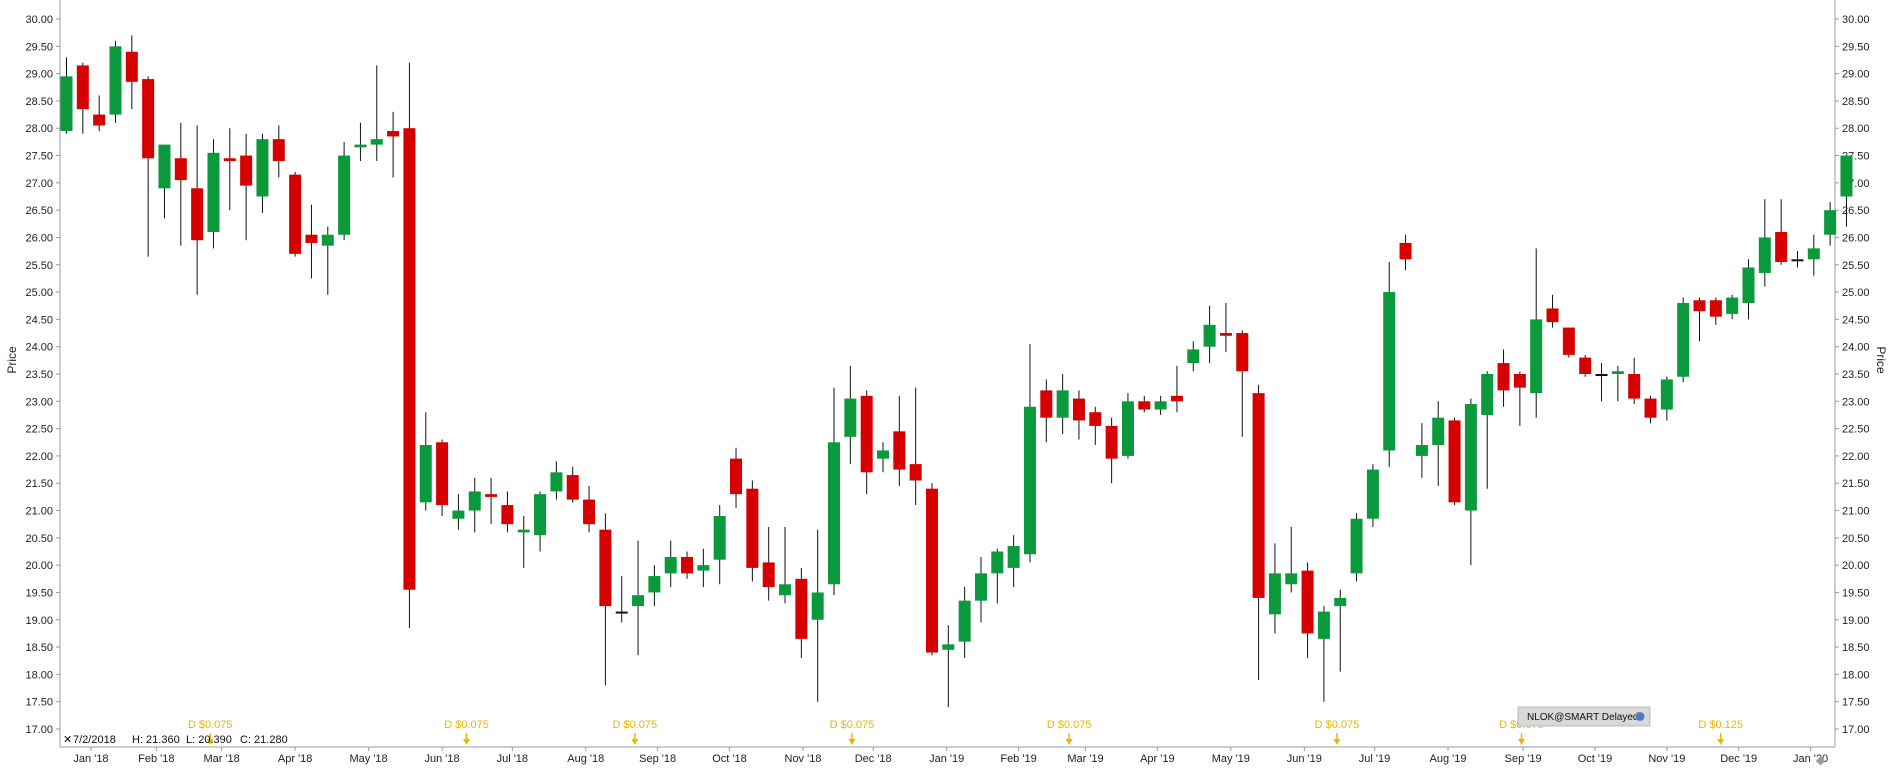 The width and height of the screenshot is (1893, 770). I want to click on symbol-badge: NLOK@SMART Delayed, so click(1584, 716).